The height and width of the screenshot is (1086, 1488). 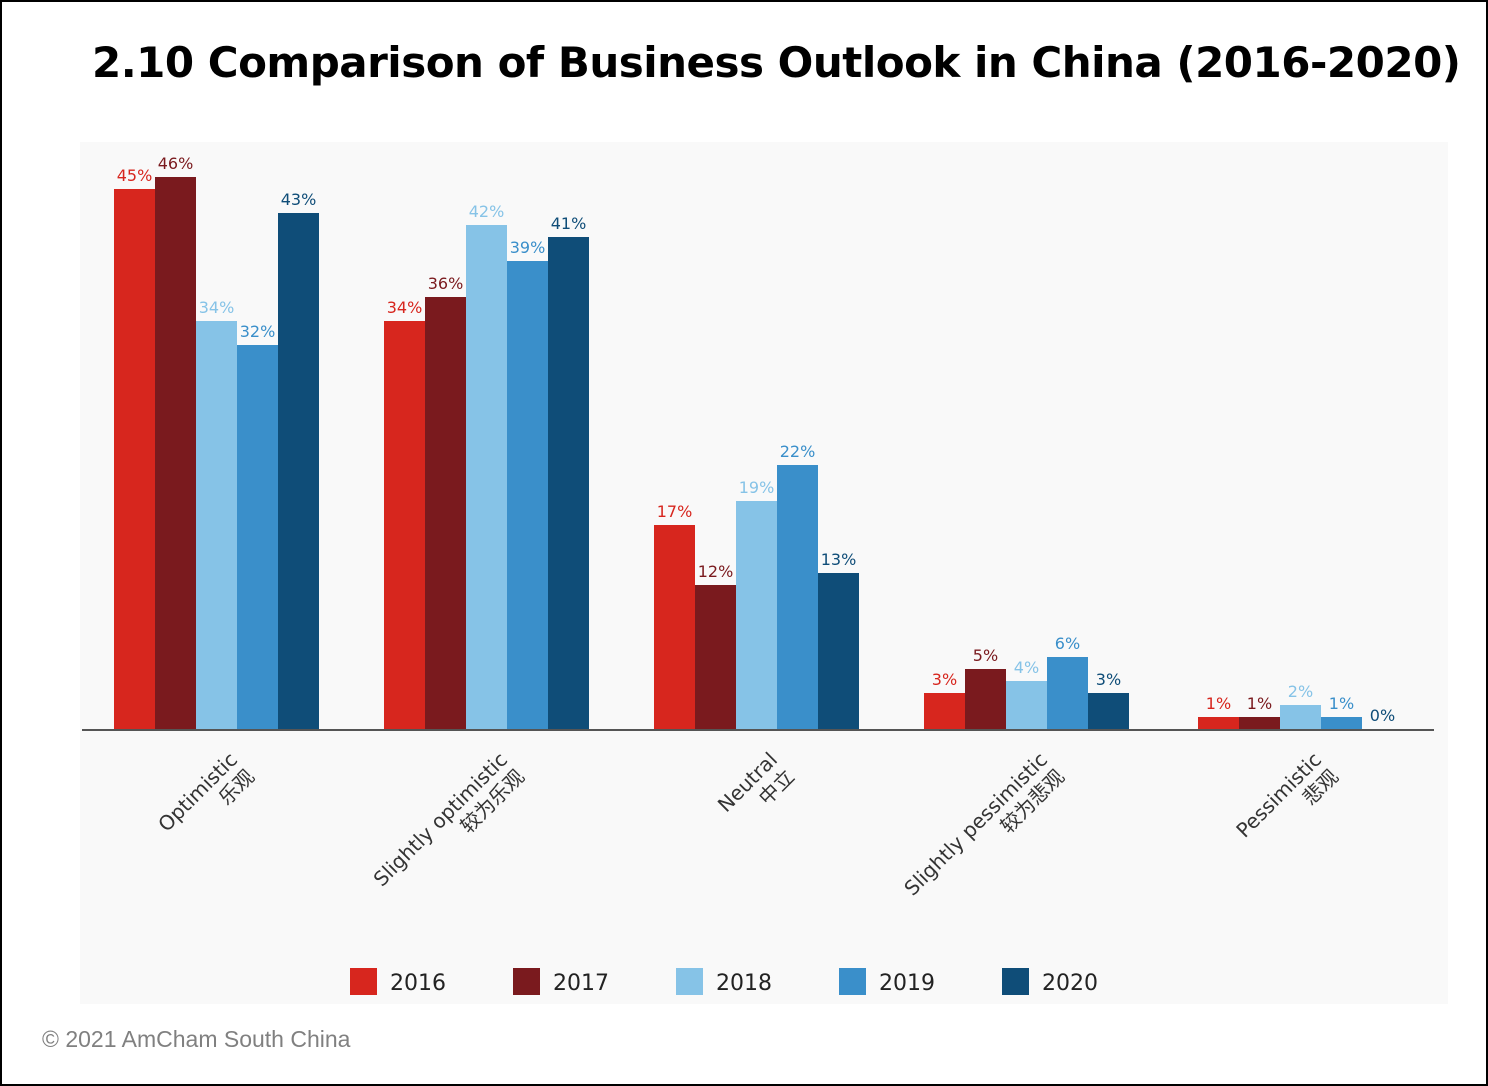 What do you see at coordinates (569, 223) in the screenshot?
I see `data-label-2020-2: 41%` at bounding box center [569, 223].